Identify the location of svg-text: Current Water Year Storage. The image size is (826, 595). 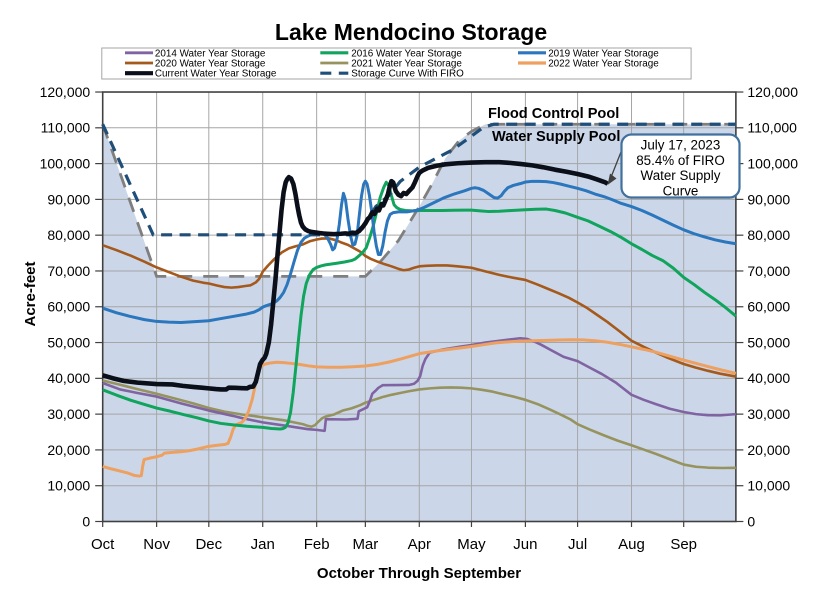
(216, 74).